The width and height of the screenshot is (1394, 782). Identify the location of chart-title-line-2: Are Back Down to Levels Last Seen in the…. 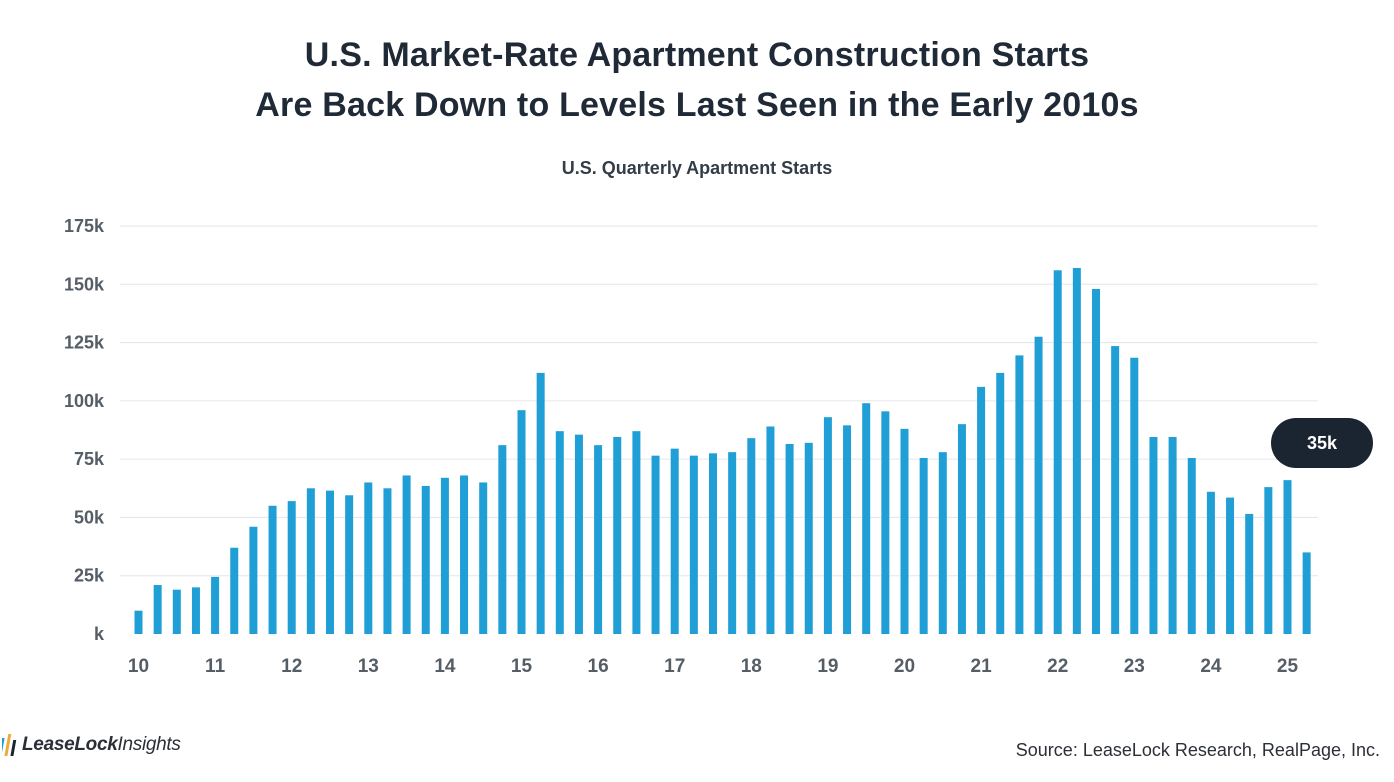
(697, 105).